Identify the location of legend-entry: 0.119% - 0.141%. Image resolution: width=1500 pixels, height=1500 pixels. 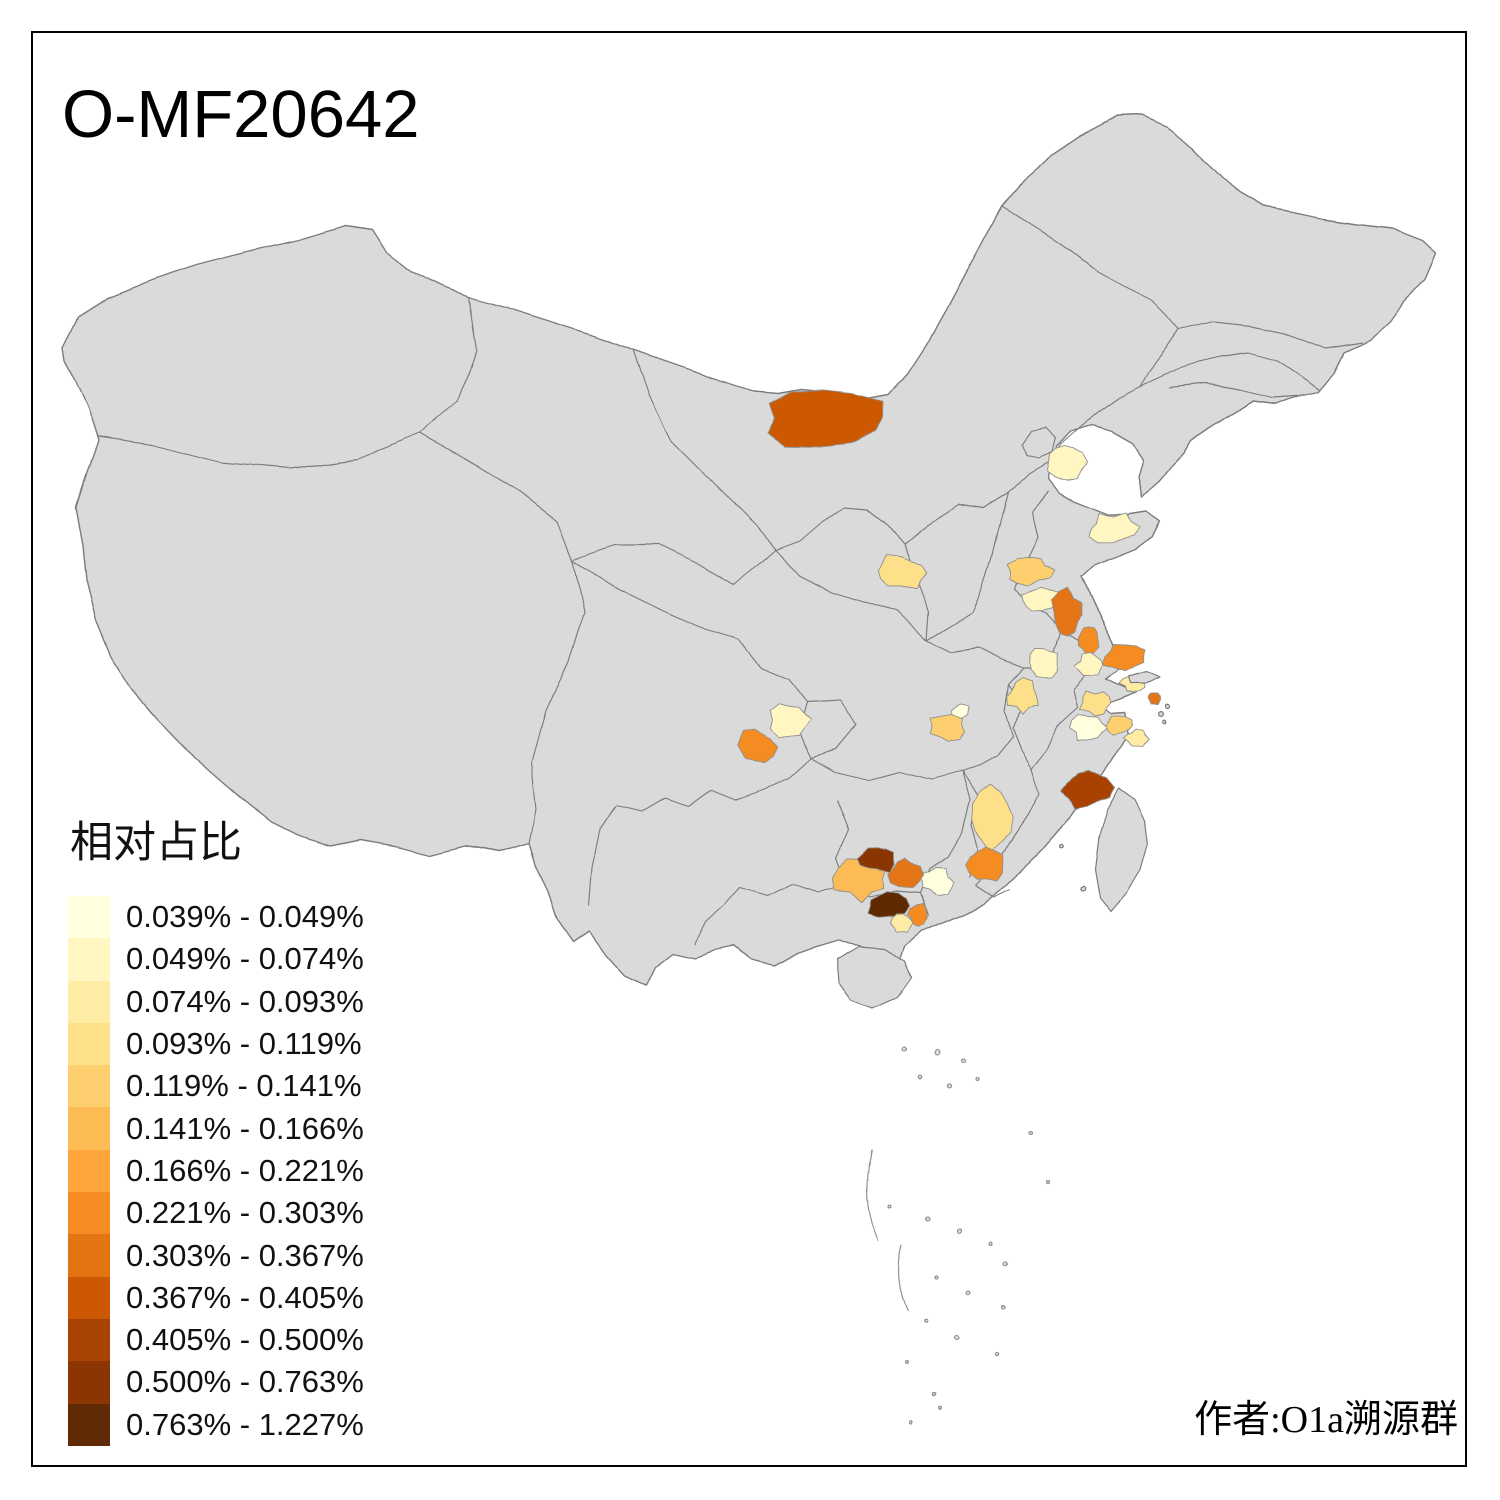
(216, 1086).